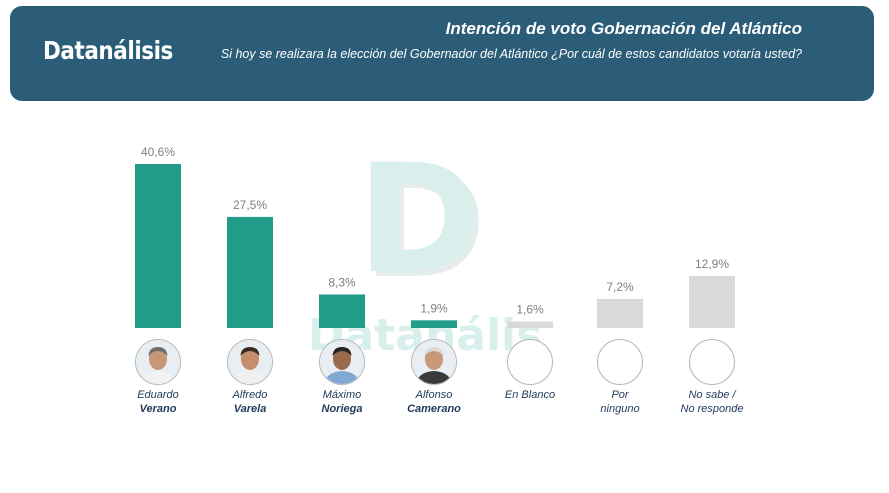  I want to click on bar-value-label: 40,6%, so click(158, 152).